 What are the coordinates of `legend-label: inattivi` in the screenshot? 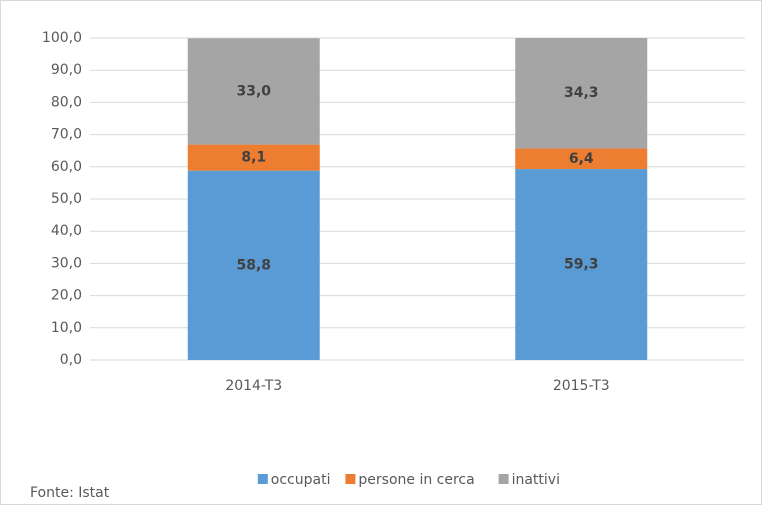 It's located at (536, 480).